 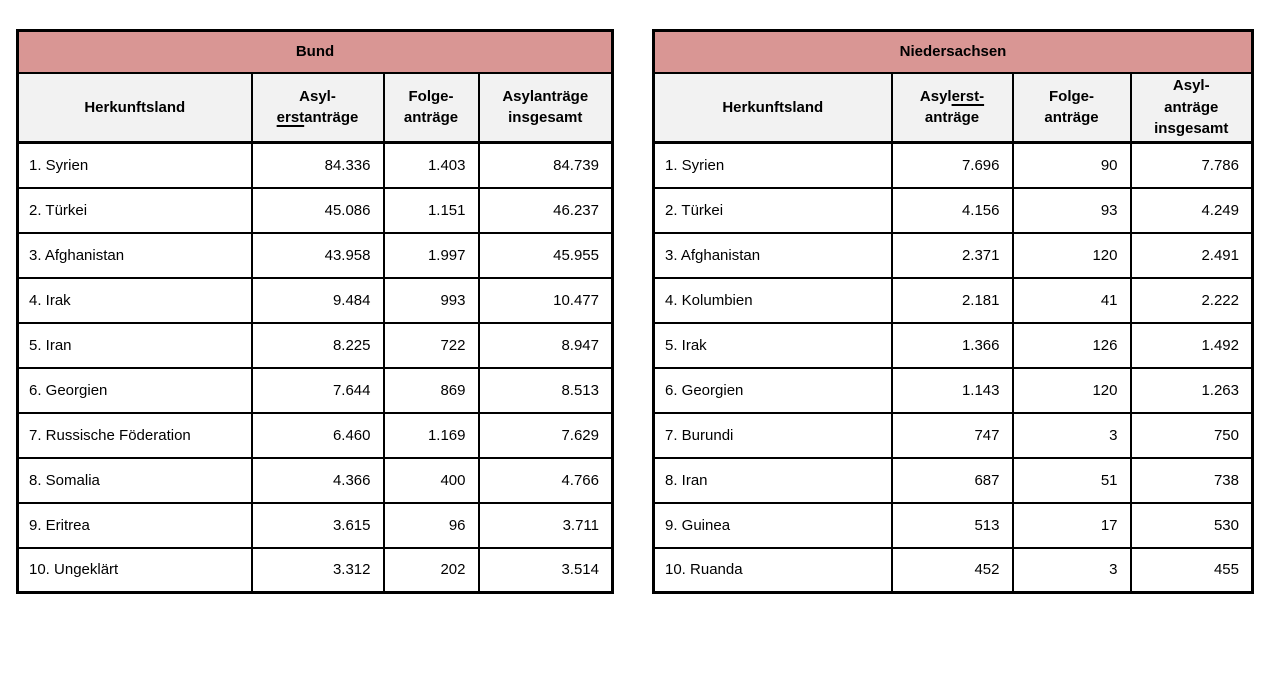 What do you see at coordinates (317, 165) in the screenshot?
I see `cell-erstantraege: 84.336` at bounding box center [317, 165].